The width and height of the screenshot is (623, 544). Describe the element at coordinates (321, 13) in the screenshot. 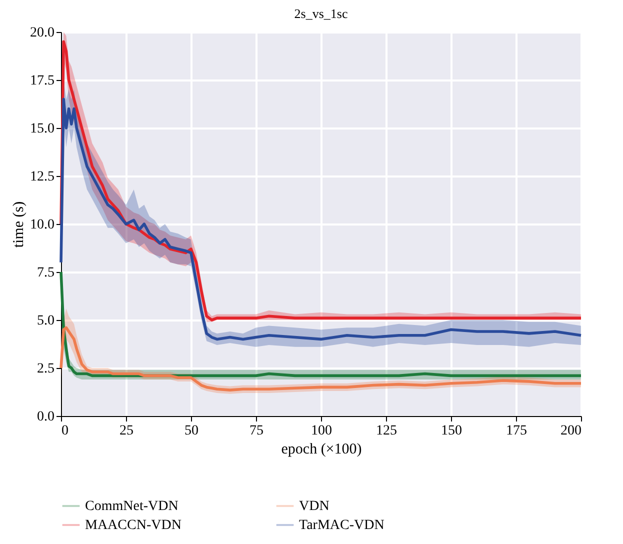

I see `chart-title: 2s_vs_1sc` at that location.